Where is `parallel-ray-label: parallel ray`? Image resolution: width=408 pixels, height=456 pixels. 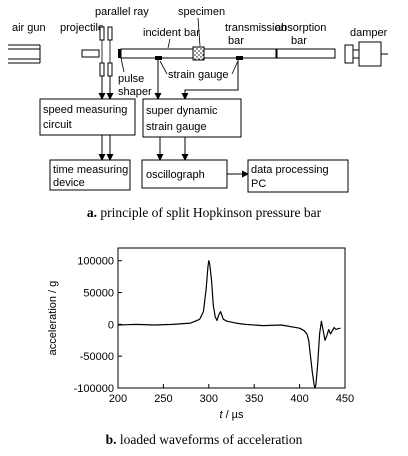 parallel-ray-label: parallel ray is located at coordinates (122, 12).